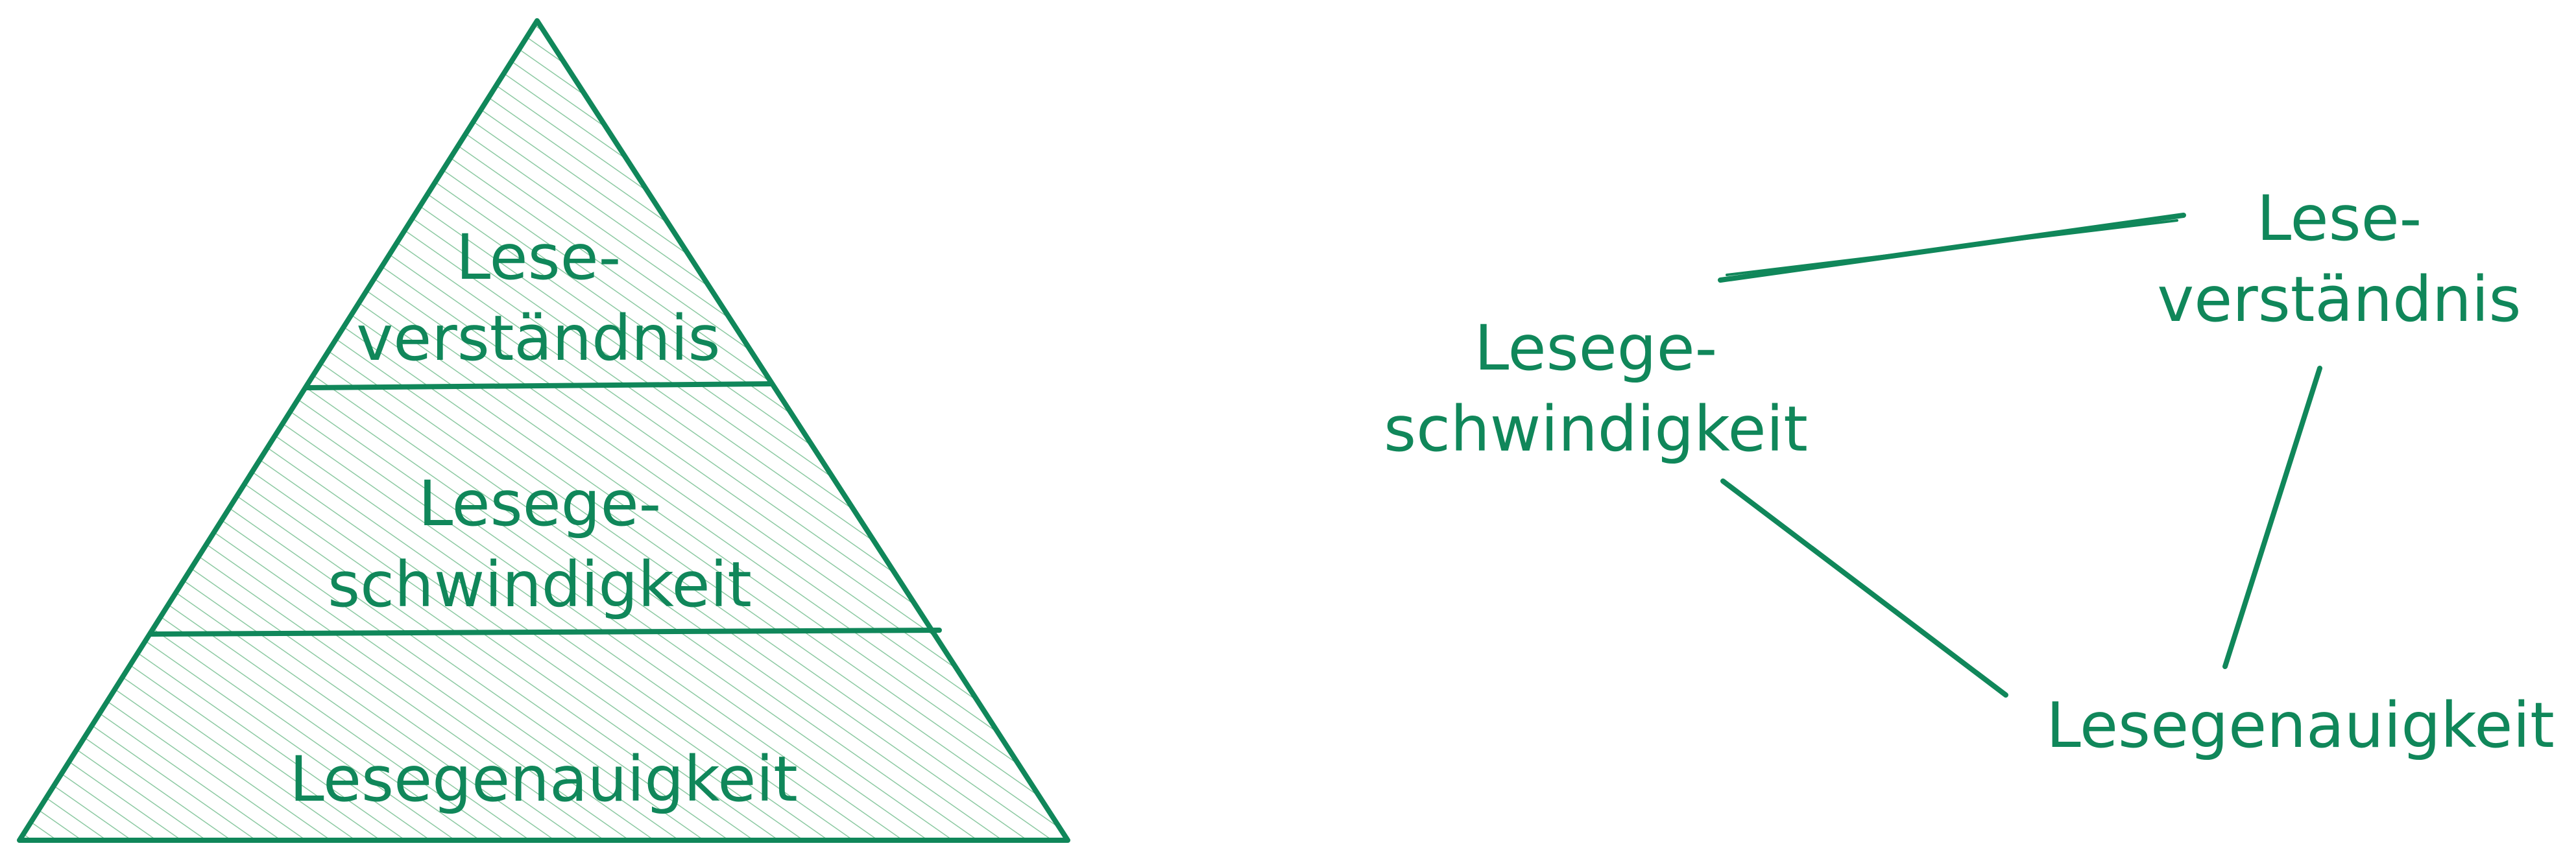  I want to click on edge-speed-comprehension-sketch, so click(1952, 247).